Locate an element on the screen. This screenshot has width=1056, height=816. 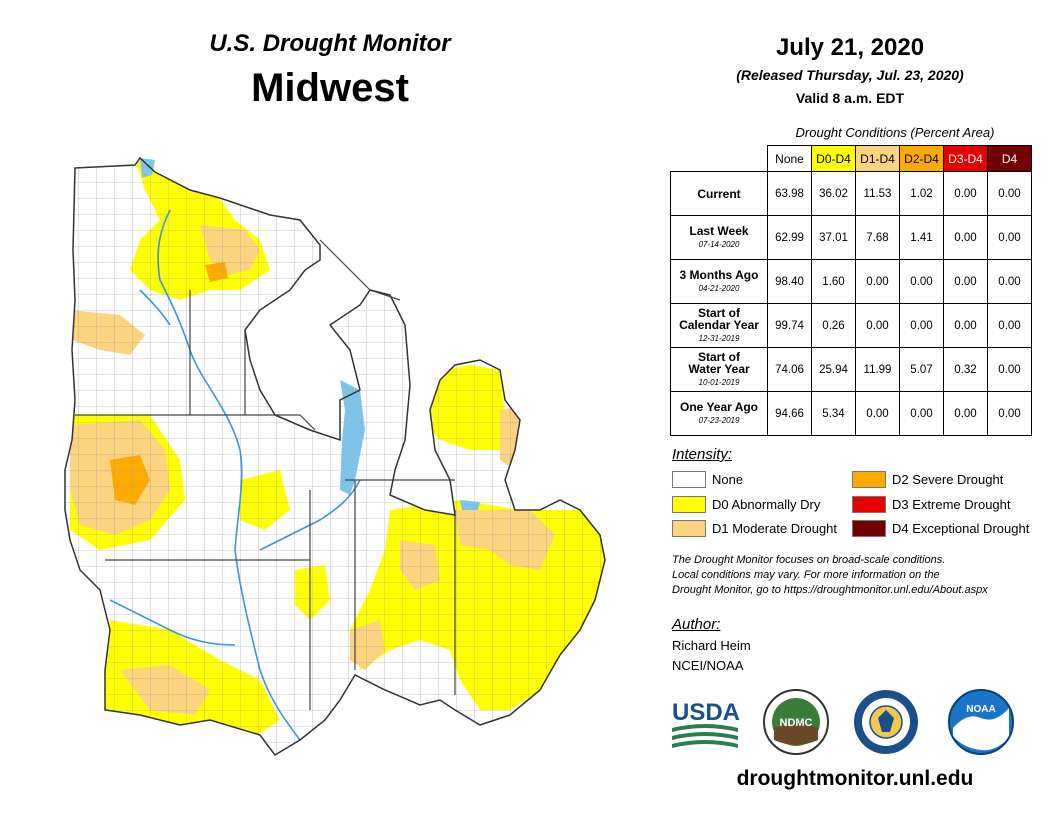
row-date: 12-31-2019 is located at coordinates (719, 338).